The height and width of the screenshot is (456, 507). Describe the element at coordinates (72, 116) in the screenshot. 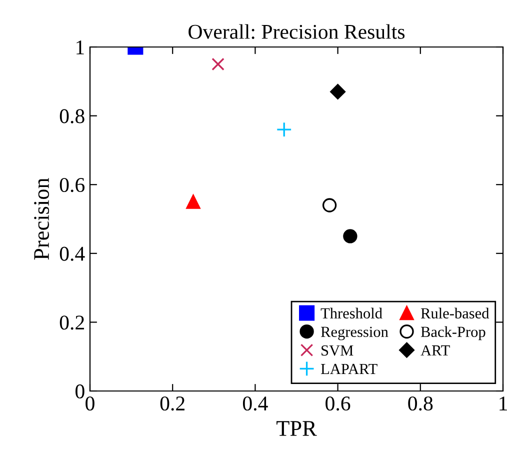

I see `y-tick-label: 0.8` at that location.